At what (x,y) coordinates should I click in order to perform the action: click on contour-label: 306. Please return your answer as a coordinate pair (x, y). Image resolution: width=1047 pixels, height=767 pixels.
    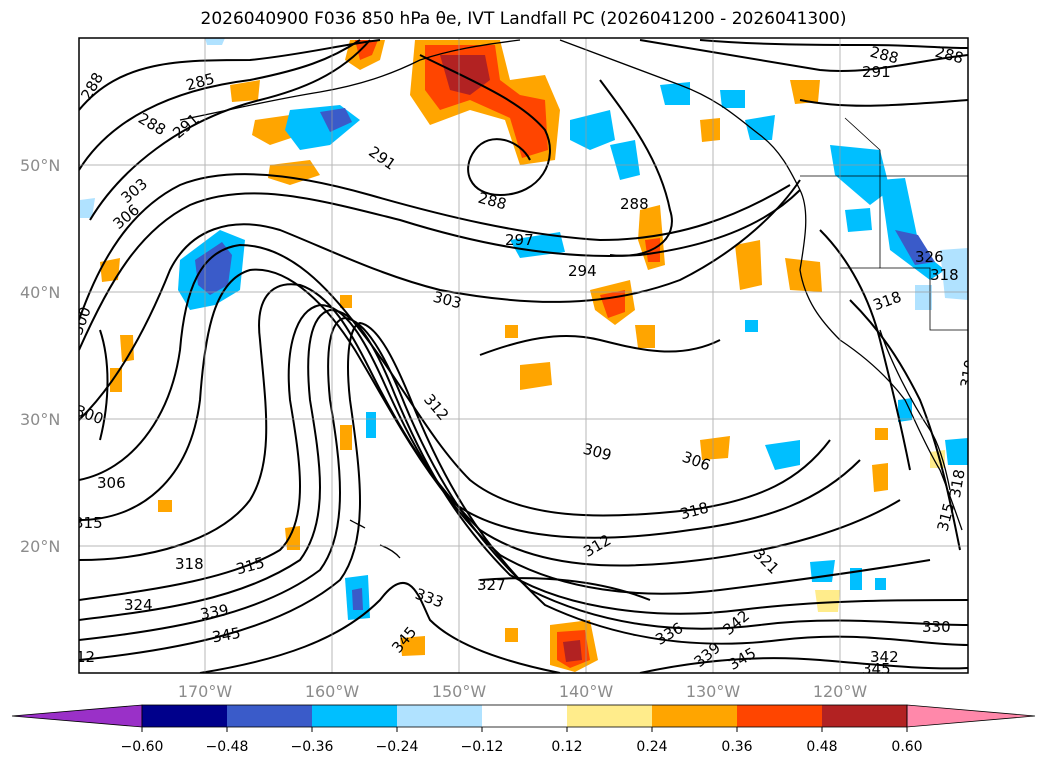
    Looking at the image, I should click on (111, 483).